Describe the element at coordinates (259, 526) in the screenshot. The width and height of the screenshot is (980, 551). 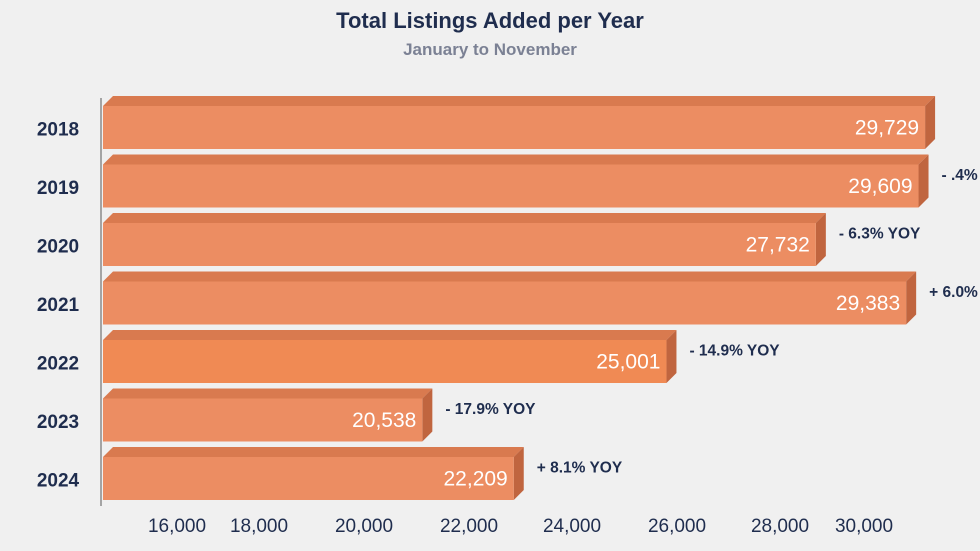
I see `x-tick-label: 18,000` at that location.